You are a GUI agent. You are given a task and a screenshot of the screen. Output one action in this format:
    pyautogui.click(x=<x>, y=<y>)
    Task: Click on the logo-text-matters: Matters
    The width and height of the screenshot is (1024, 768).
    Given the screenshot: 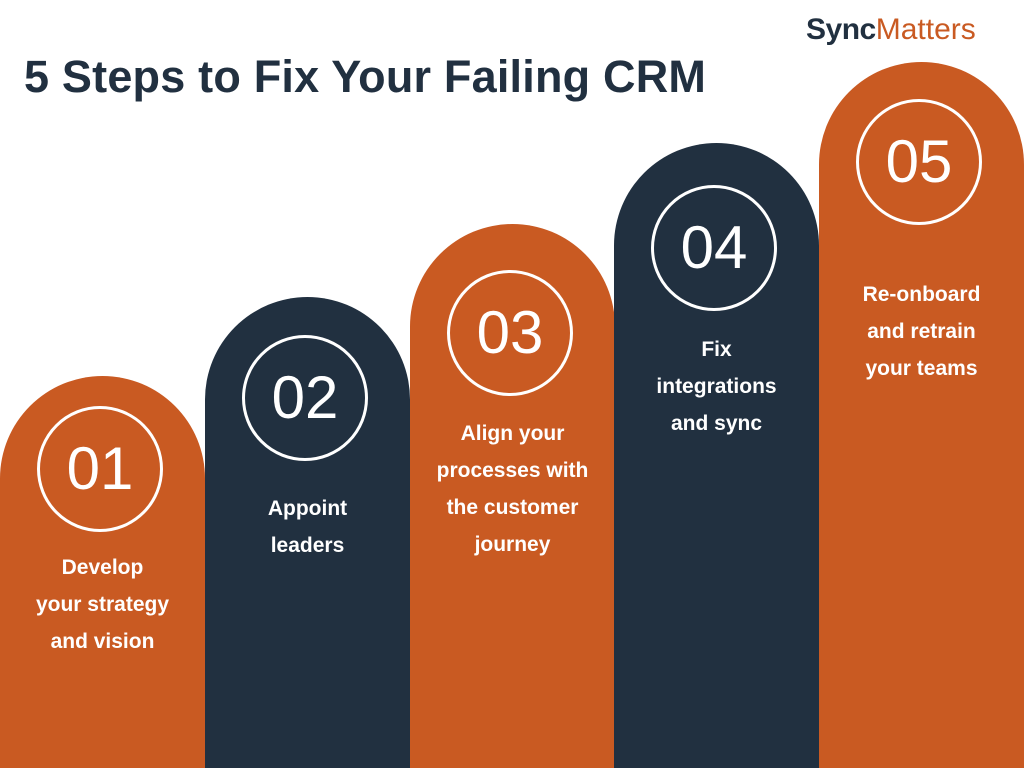 What is the action you would take?
    pyautogui.click(x=925, y=29)
    